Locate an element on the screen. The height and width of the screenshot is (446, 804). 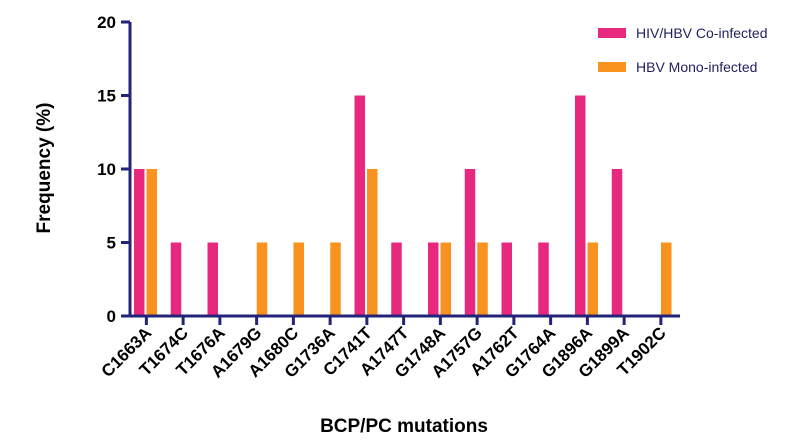
y-tick-label: 15 is located at coordinates (106, 96).